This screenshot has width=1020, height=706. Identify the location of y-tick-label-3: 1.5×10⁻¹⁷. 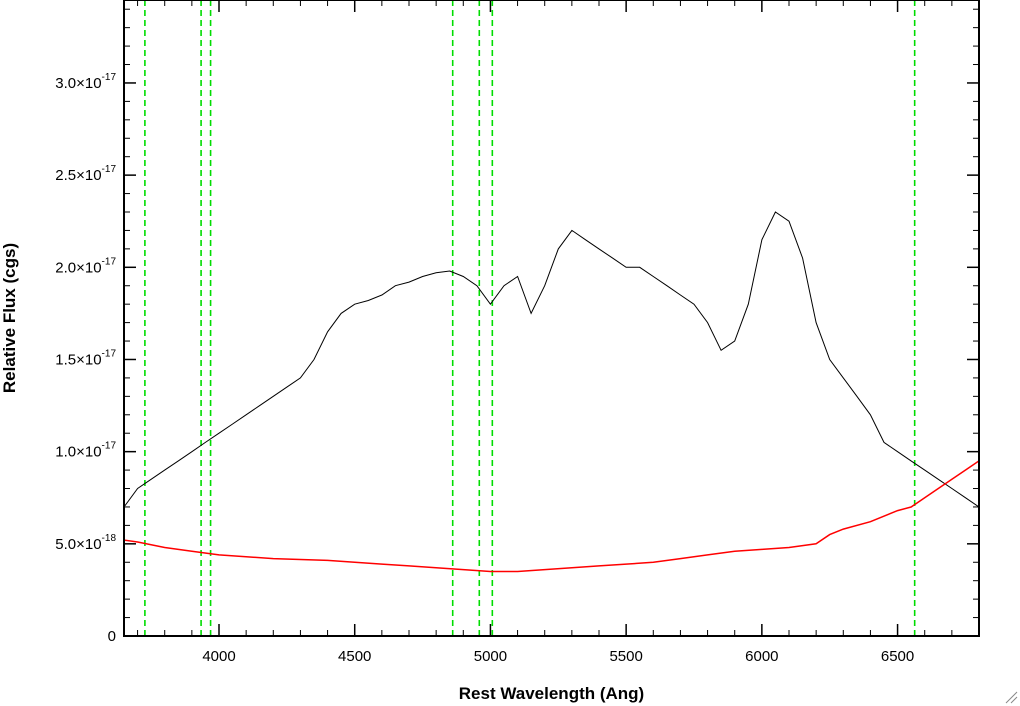
(85, 358).